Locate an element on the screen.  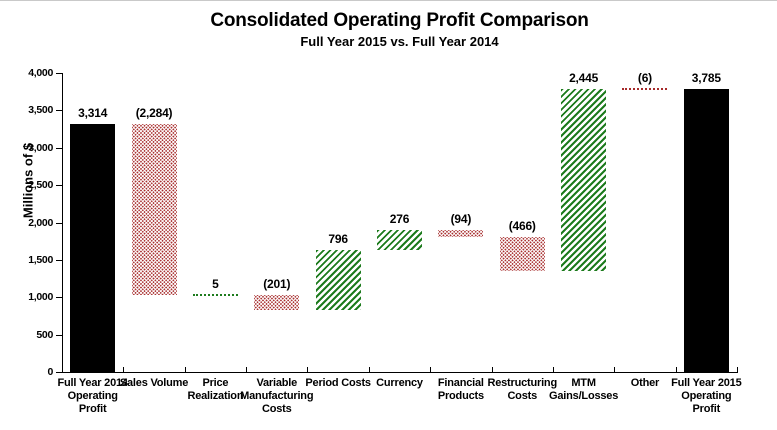
y-tick-label: 0 is located at coordinates (50, 372).